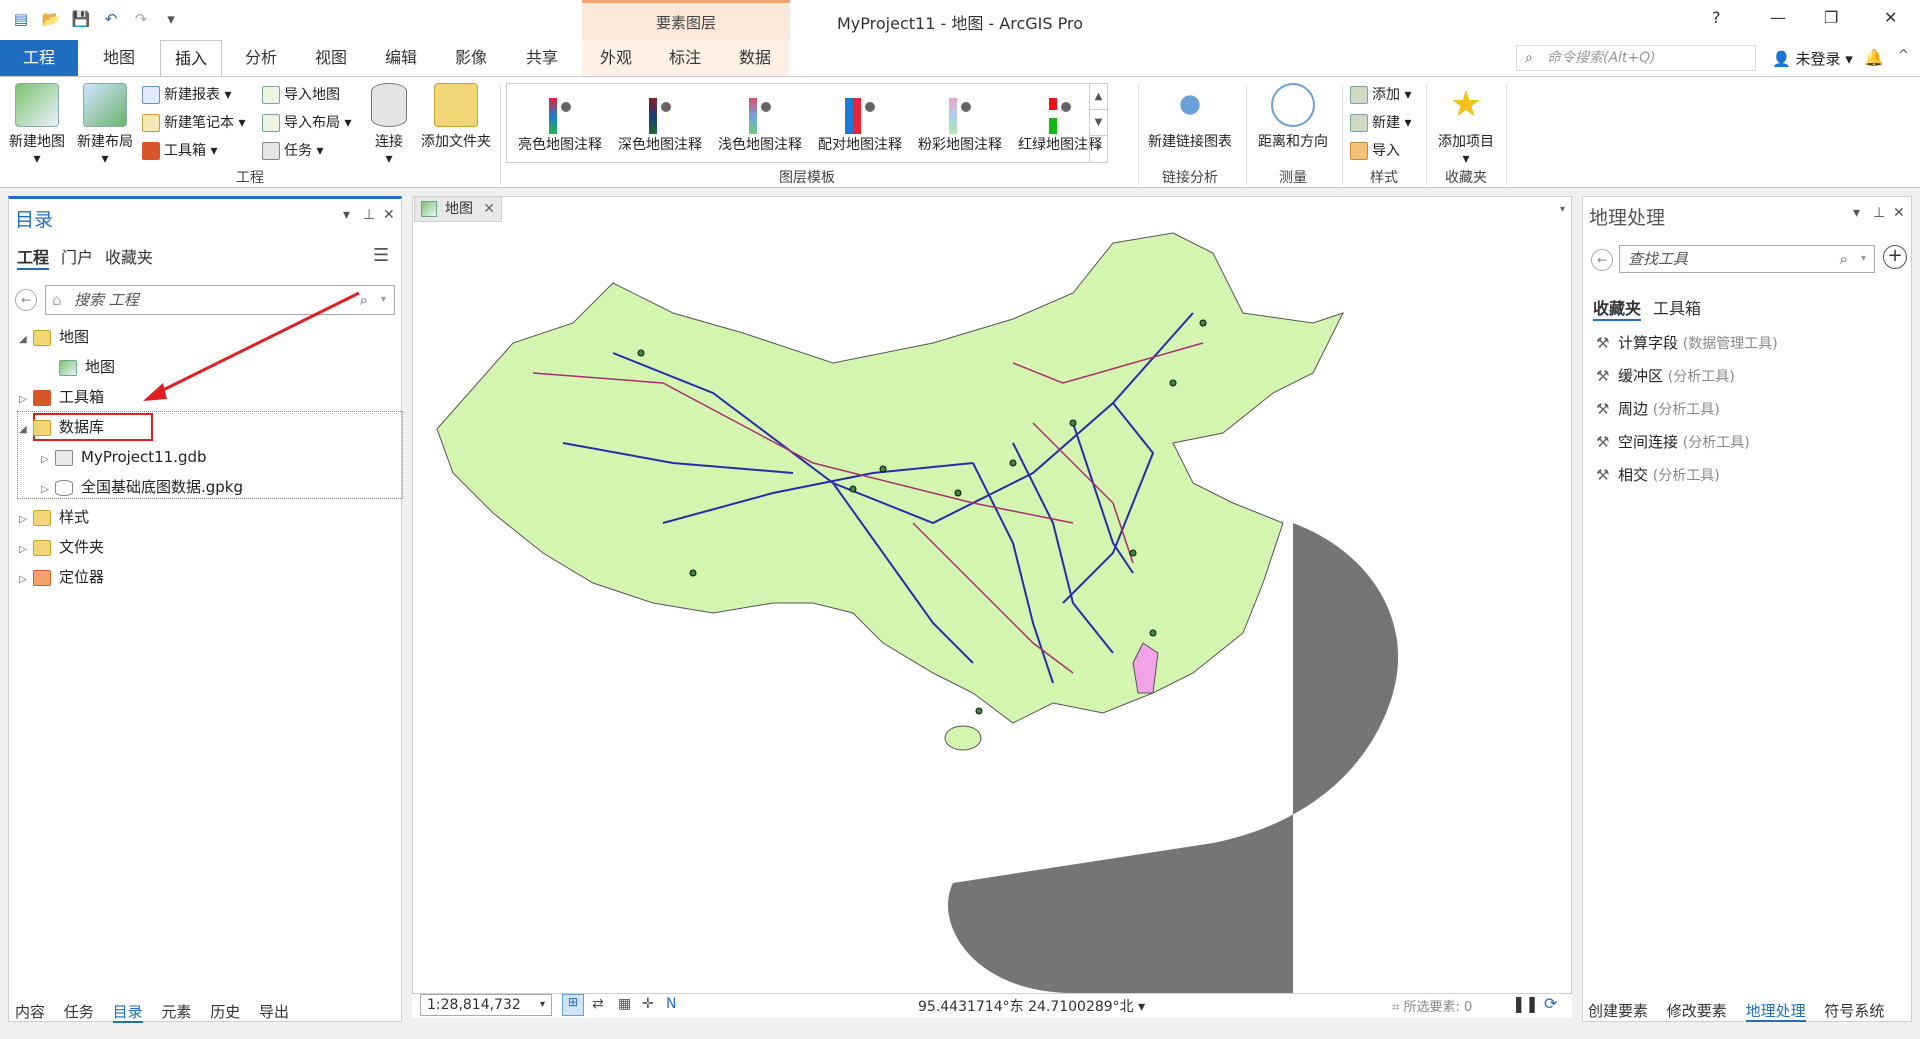  Describe the element at coordinates (301, 95) in the screenshot. I see `import-map-button: 导入地图` at that location.